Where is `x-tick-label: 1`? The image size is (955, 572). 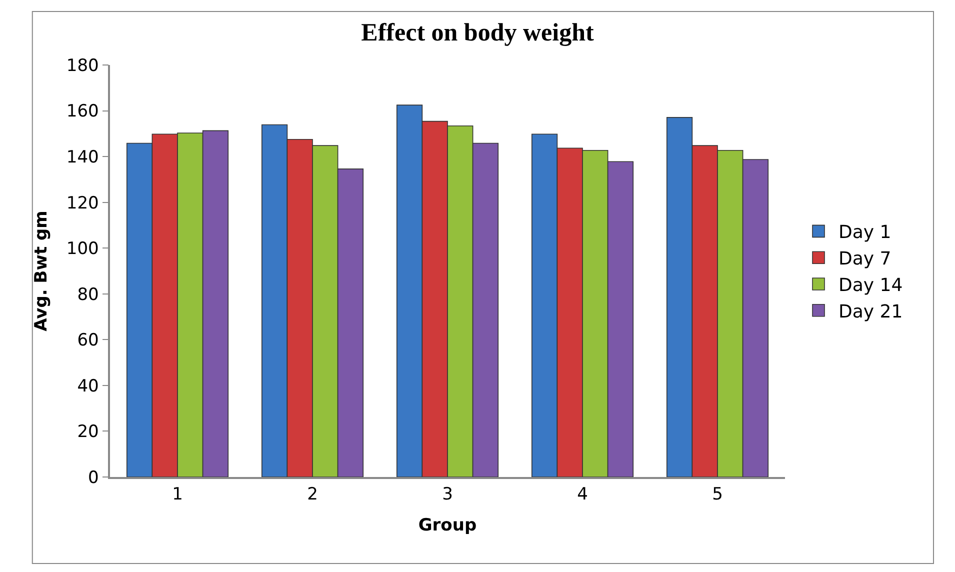 x-tick-label: 1 is located at coordinates (177, 494).